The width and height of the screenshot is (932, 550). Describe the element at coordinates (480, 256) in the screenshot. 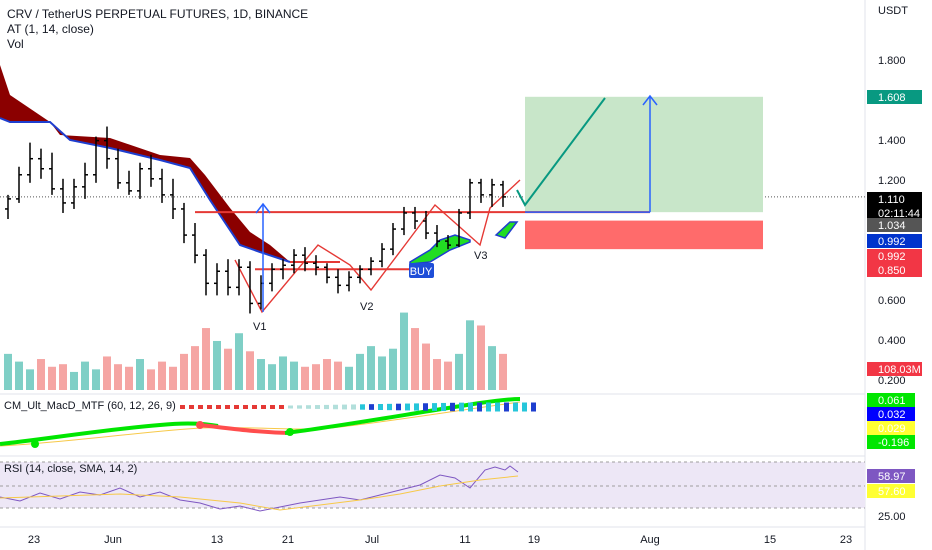

I see `label-v3: V3` at that location.